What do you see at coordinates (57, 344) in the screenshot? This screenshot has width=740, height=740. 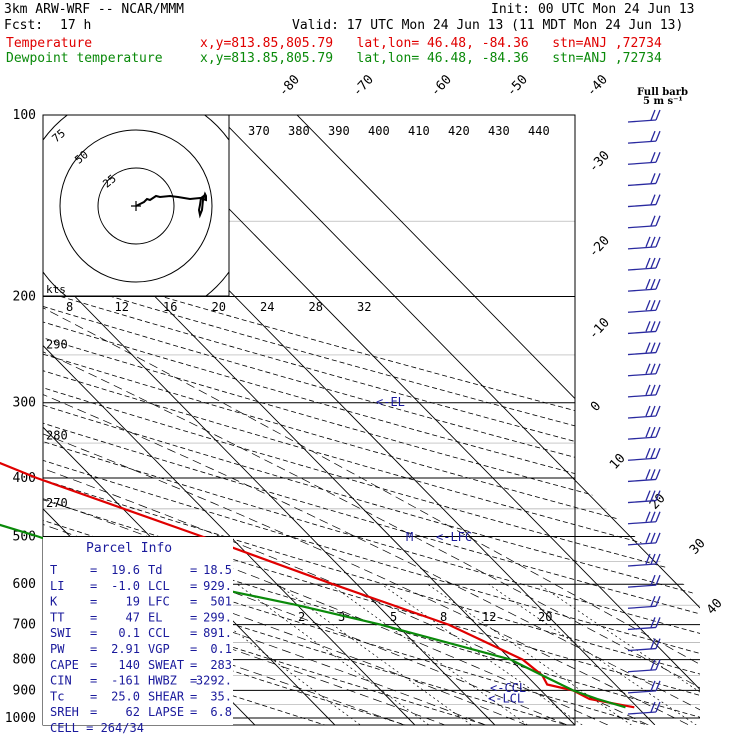 I see `theta-side-label-290: 290` at bounding box center [57, 344].